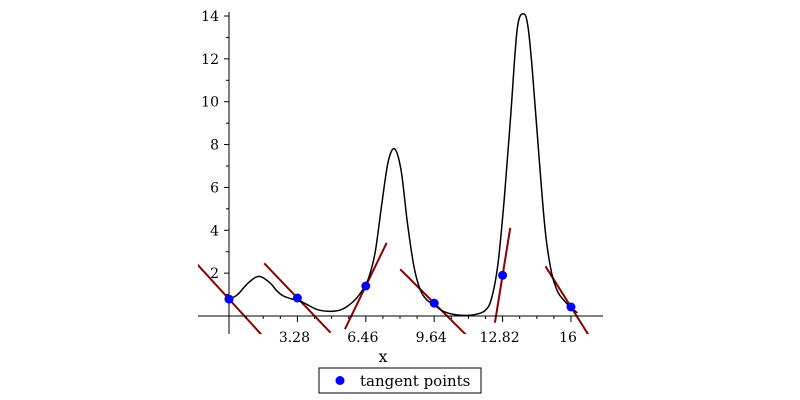 Image resolution: width=800 pixels, height=400 pixels. I want to click on y-tick-label: 2, so click(214, 274).